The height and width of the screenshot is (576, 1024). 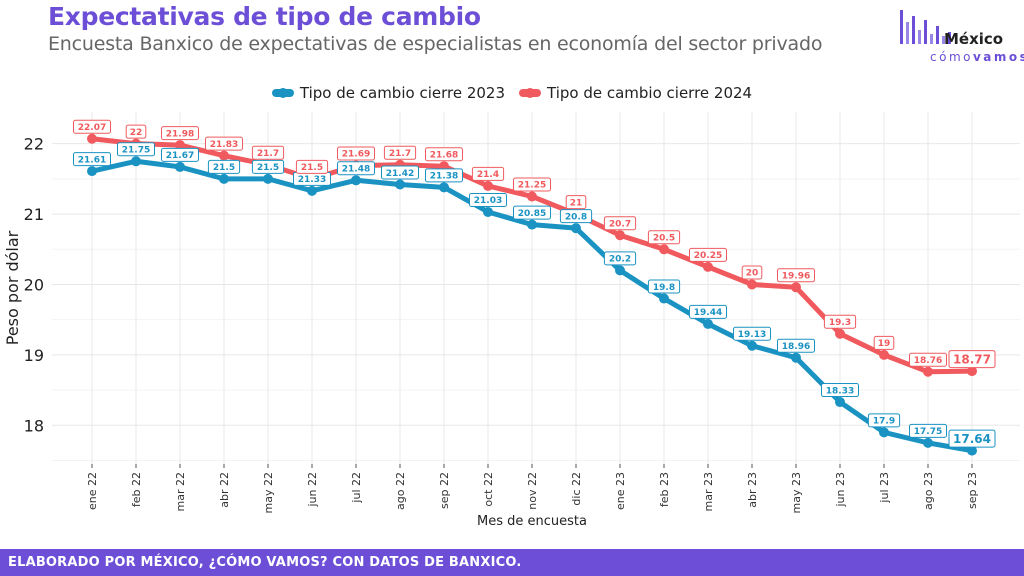 What do you see at coordinates (34, 355) in the screenshot?
I see `y-tick-label: 19` at bounding box center [34, 355].